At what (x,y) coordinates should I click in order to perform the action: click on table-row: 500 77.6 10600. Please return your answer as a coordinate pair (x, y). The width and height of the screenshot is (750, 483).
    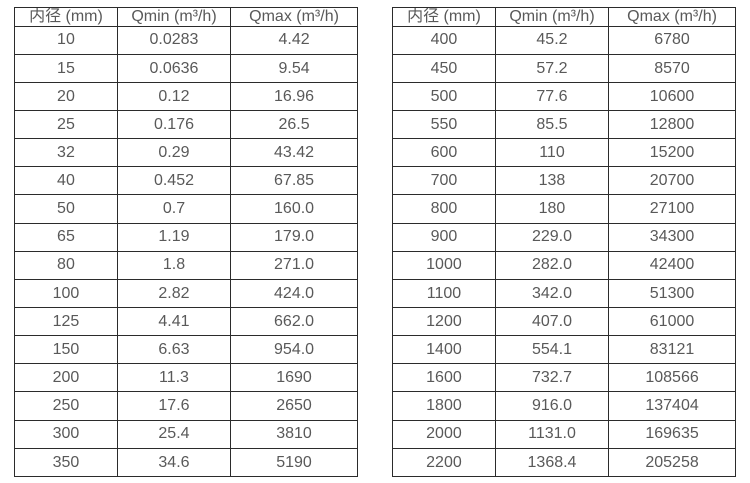
    Looking at the image, I should click on (564, 96).